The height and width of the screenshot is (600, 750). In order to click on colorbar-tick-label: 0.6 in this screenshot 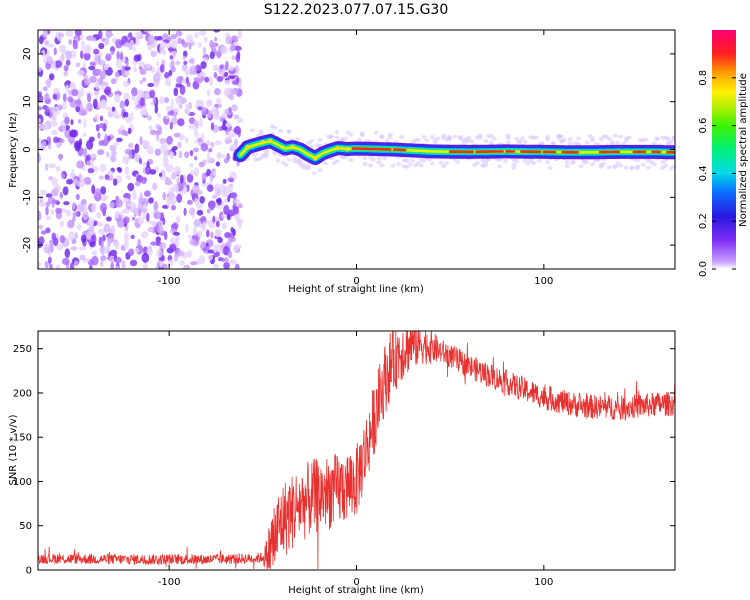, I will do `click(703, 126)`.